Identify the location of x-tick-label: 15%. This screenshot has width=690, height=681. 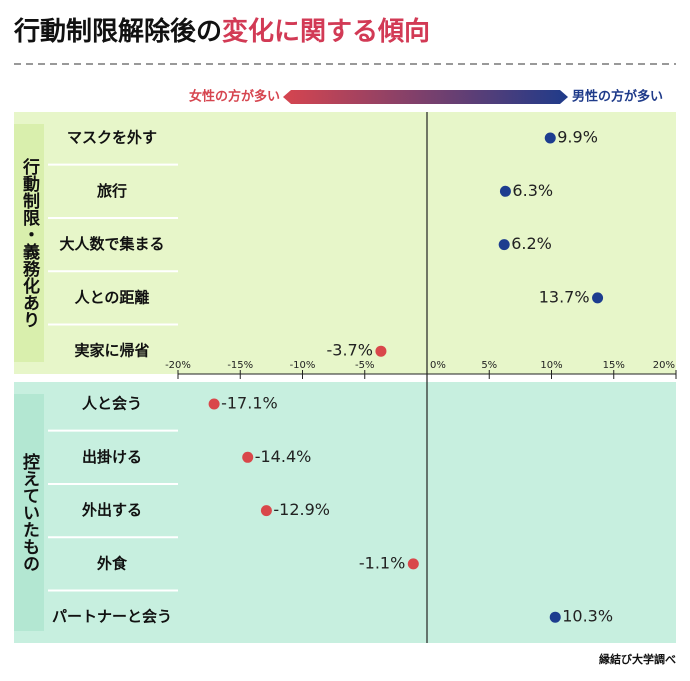
(614, 365).